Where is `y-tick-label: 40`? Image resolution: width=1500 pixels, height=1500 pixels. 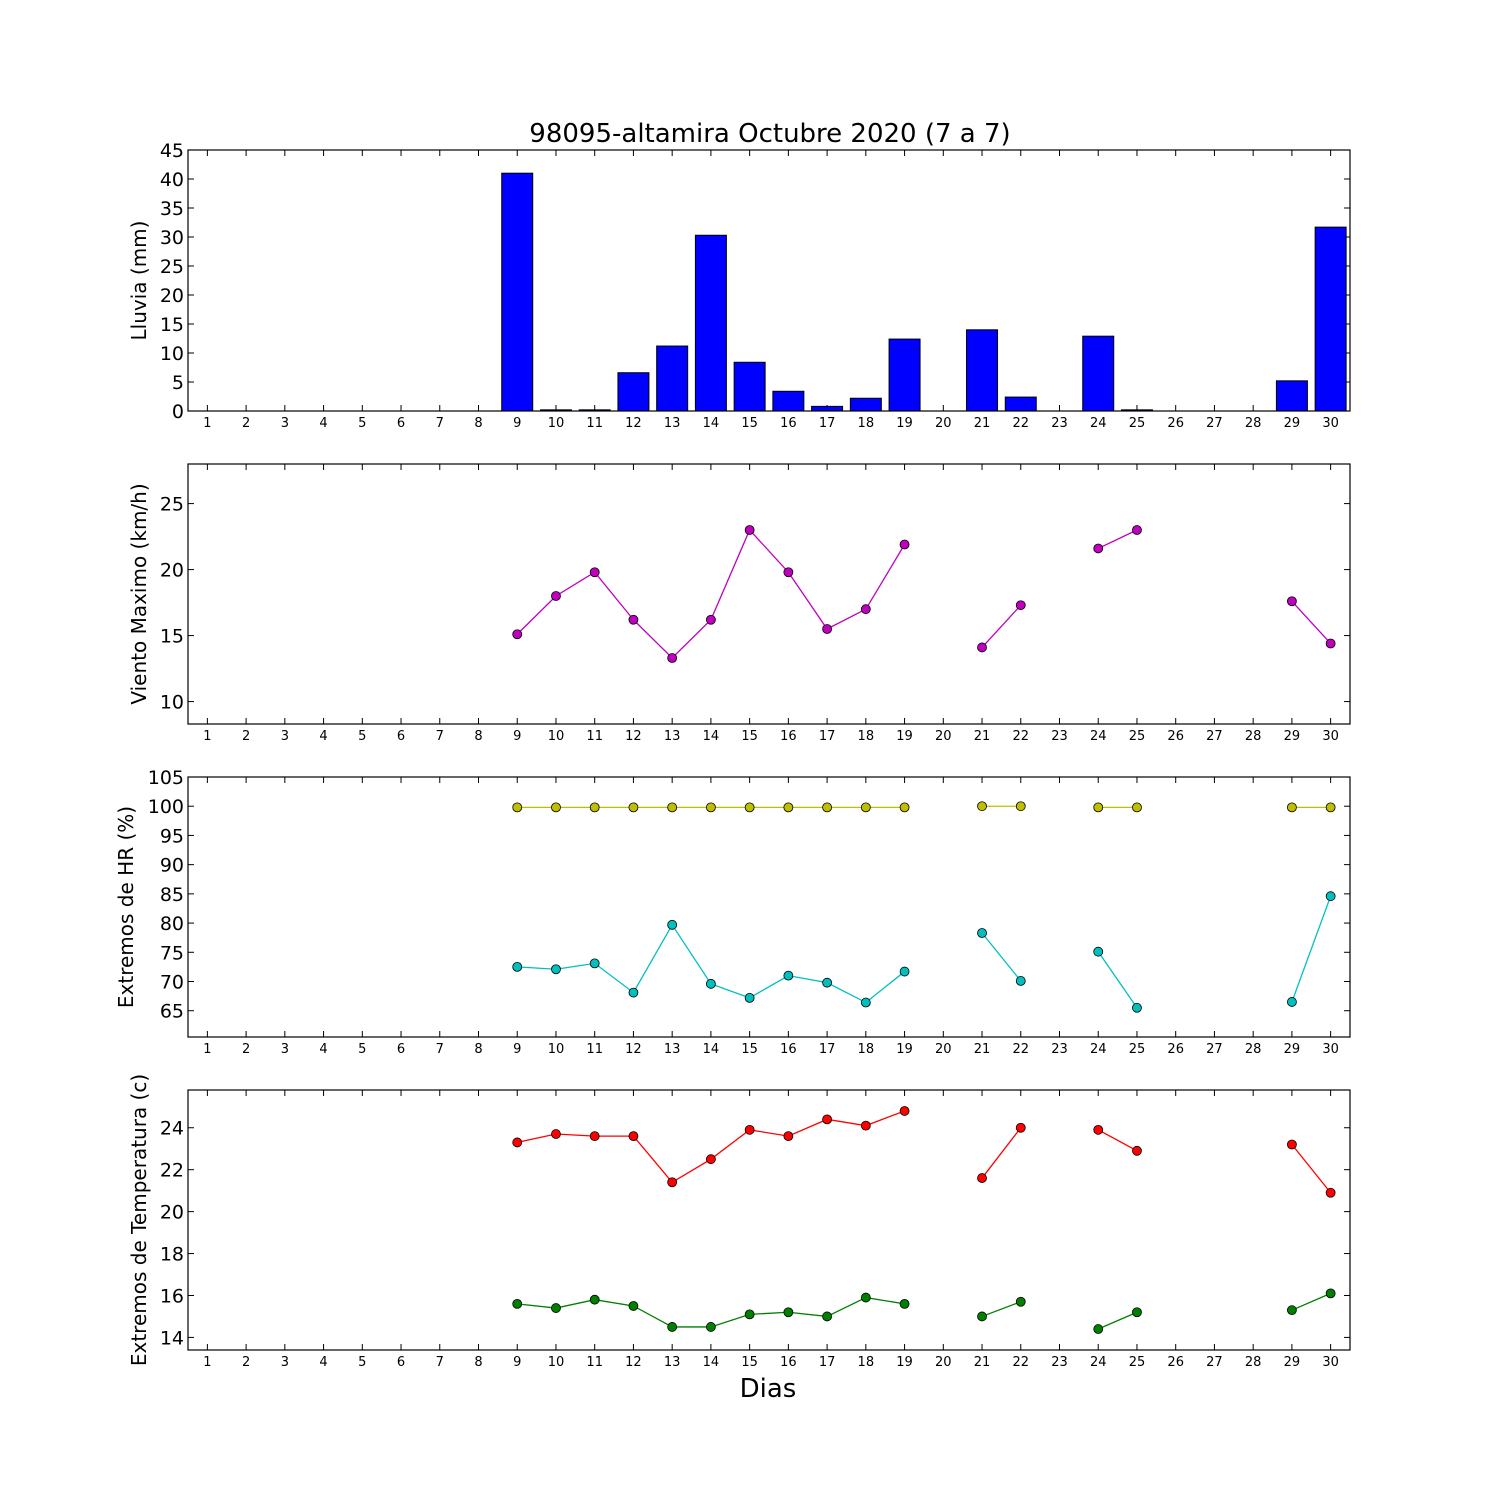
y-tick-label: 40 is located at coordinates (172, 180).